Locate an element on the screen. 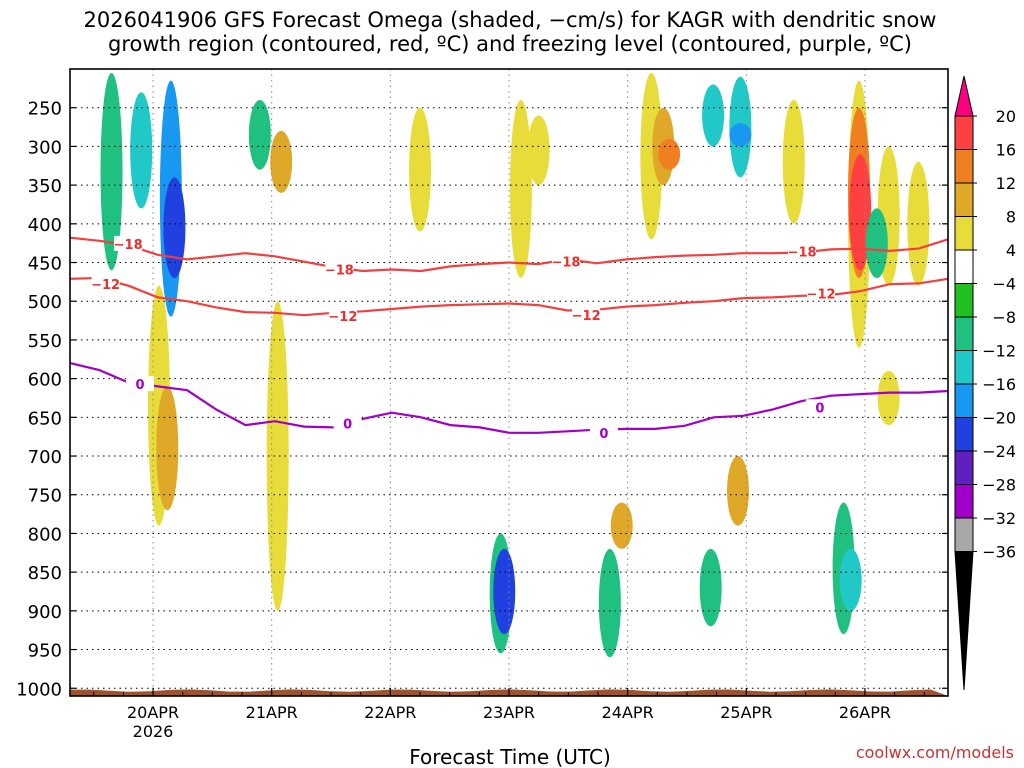  year-label: 2026 is located at coordinates (153, 731).